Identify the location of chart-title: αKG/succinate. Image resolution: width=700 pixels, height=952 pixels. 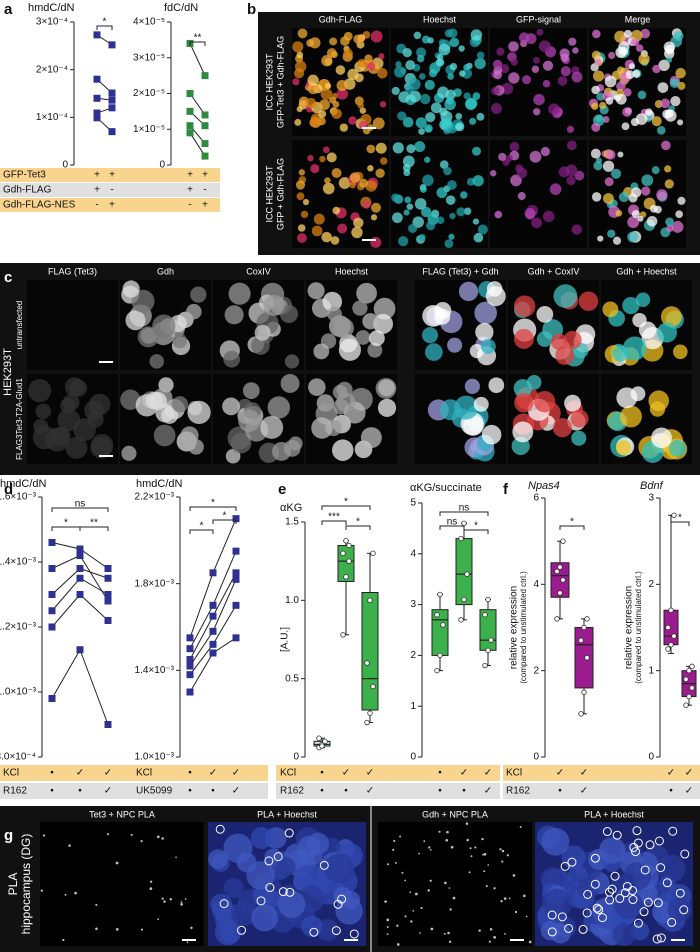
(446, 488).